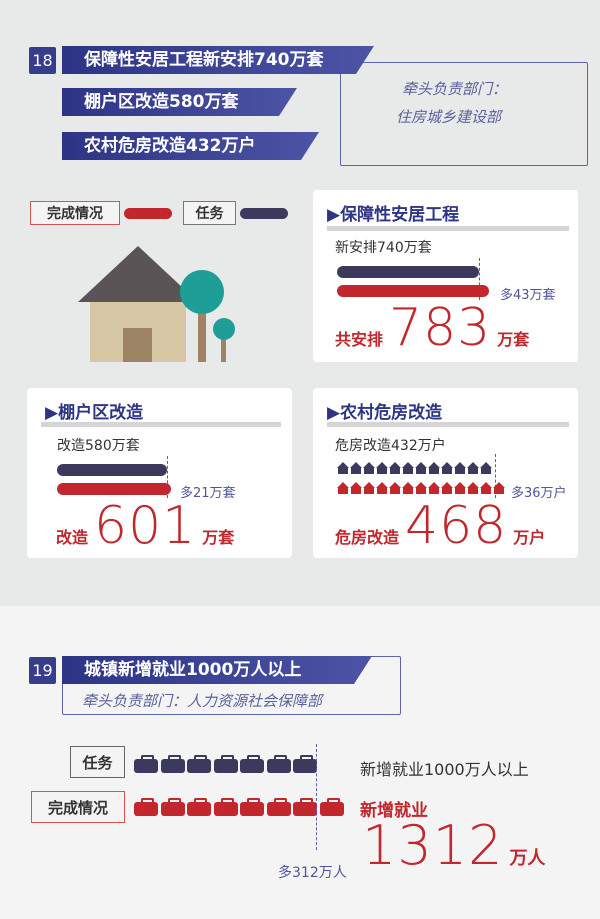 The width and height of the screenshot is (600, 919). What do you see at coordinates (433, 845) in the screenshot?
I see `done-total: 1312` at bounding box center [433, 845].